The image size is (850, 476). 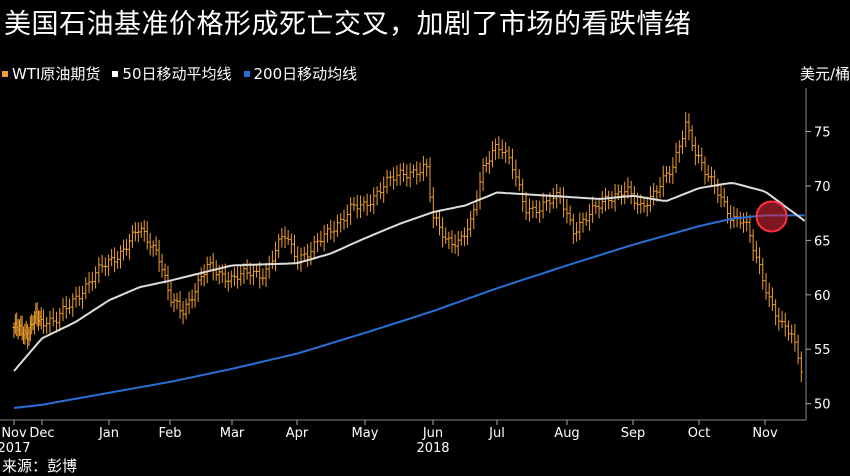 I want to click on legend-item-200d: 200日移动均线, so click(x=300, y=74).